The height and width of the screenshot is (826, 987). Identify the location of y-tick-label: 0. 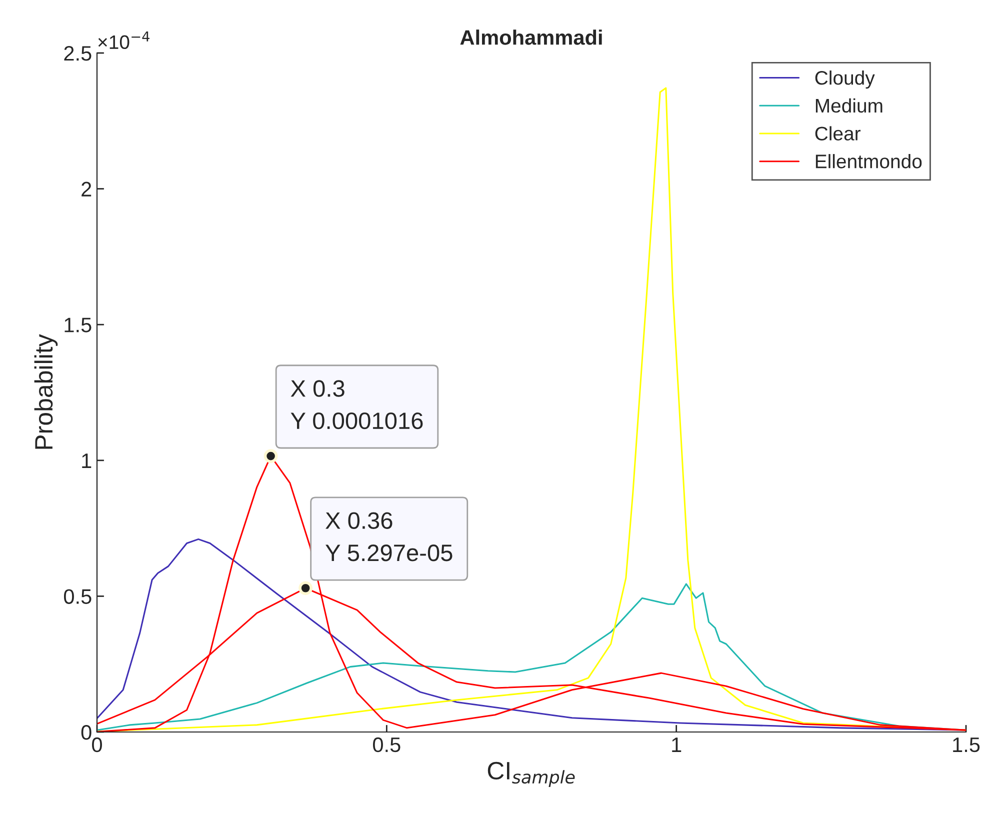
(86, 732).